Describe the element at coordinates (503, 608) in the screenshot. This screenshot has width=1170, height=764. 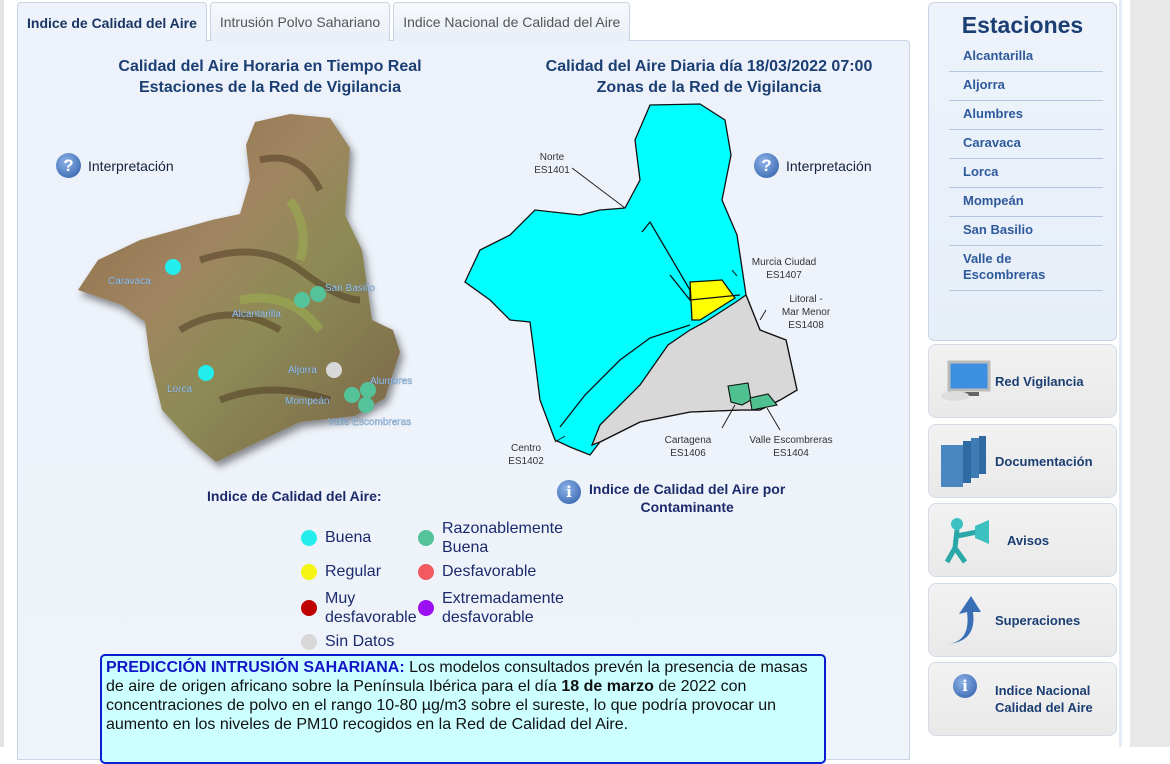
I see `legend-label: Extremadamente desfavorable` at that location.